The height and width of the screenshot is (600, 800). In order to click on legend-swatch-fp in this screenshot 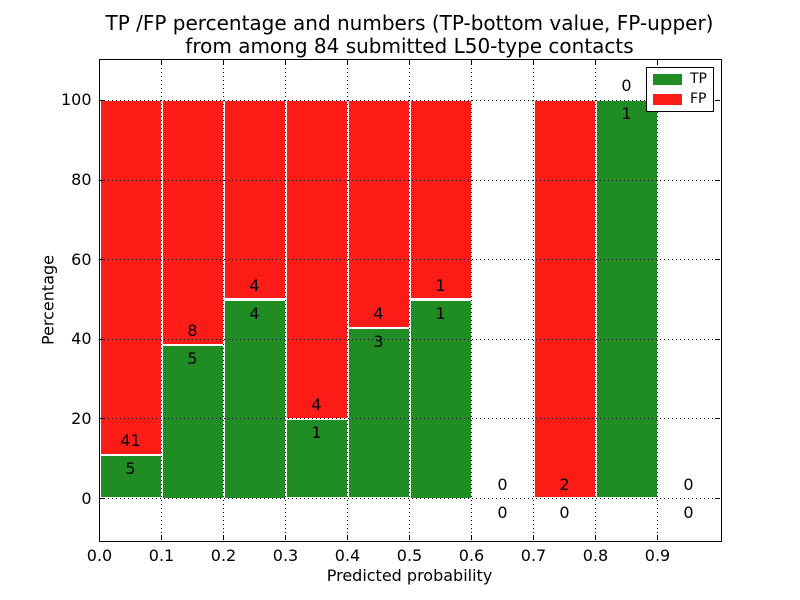, I will do `click(667, 99)`.